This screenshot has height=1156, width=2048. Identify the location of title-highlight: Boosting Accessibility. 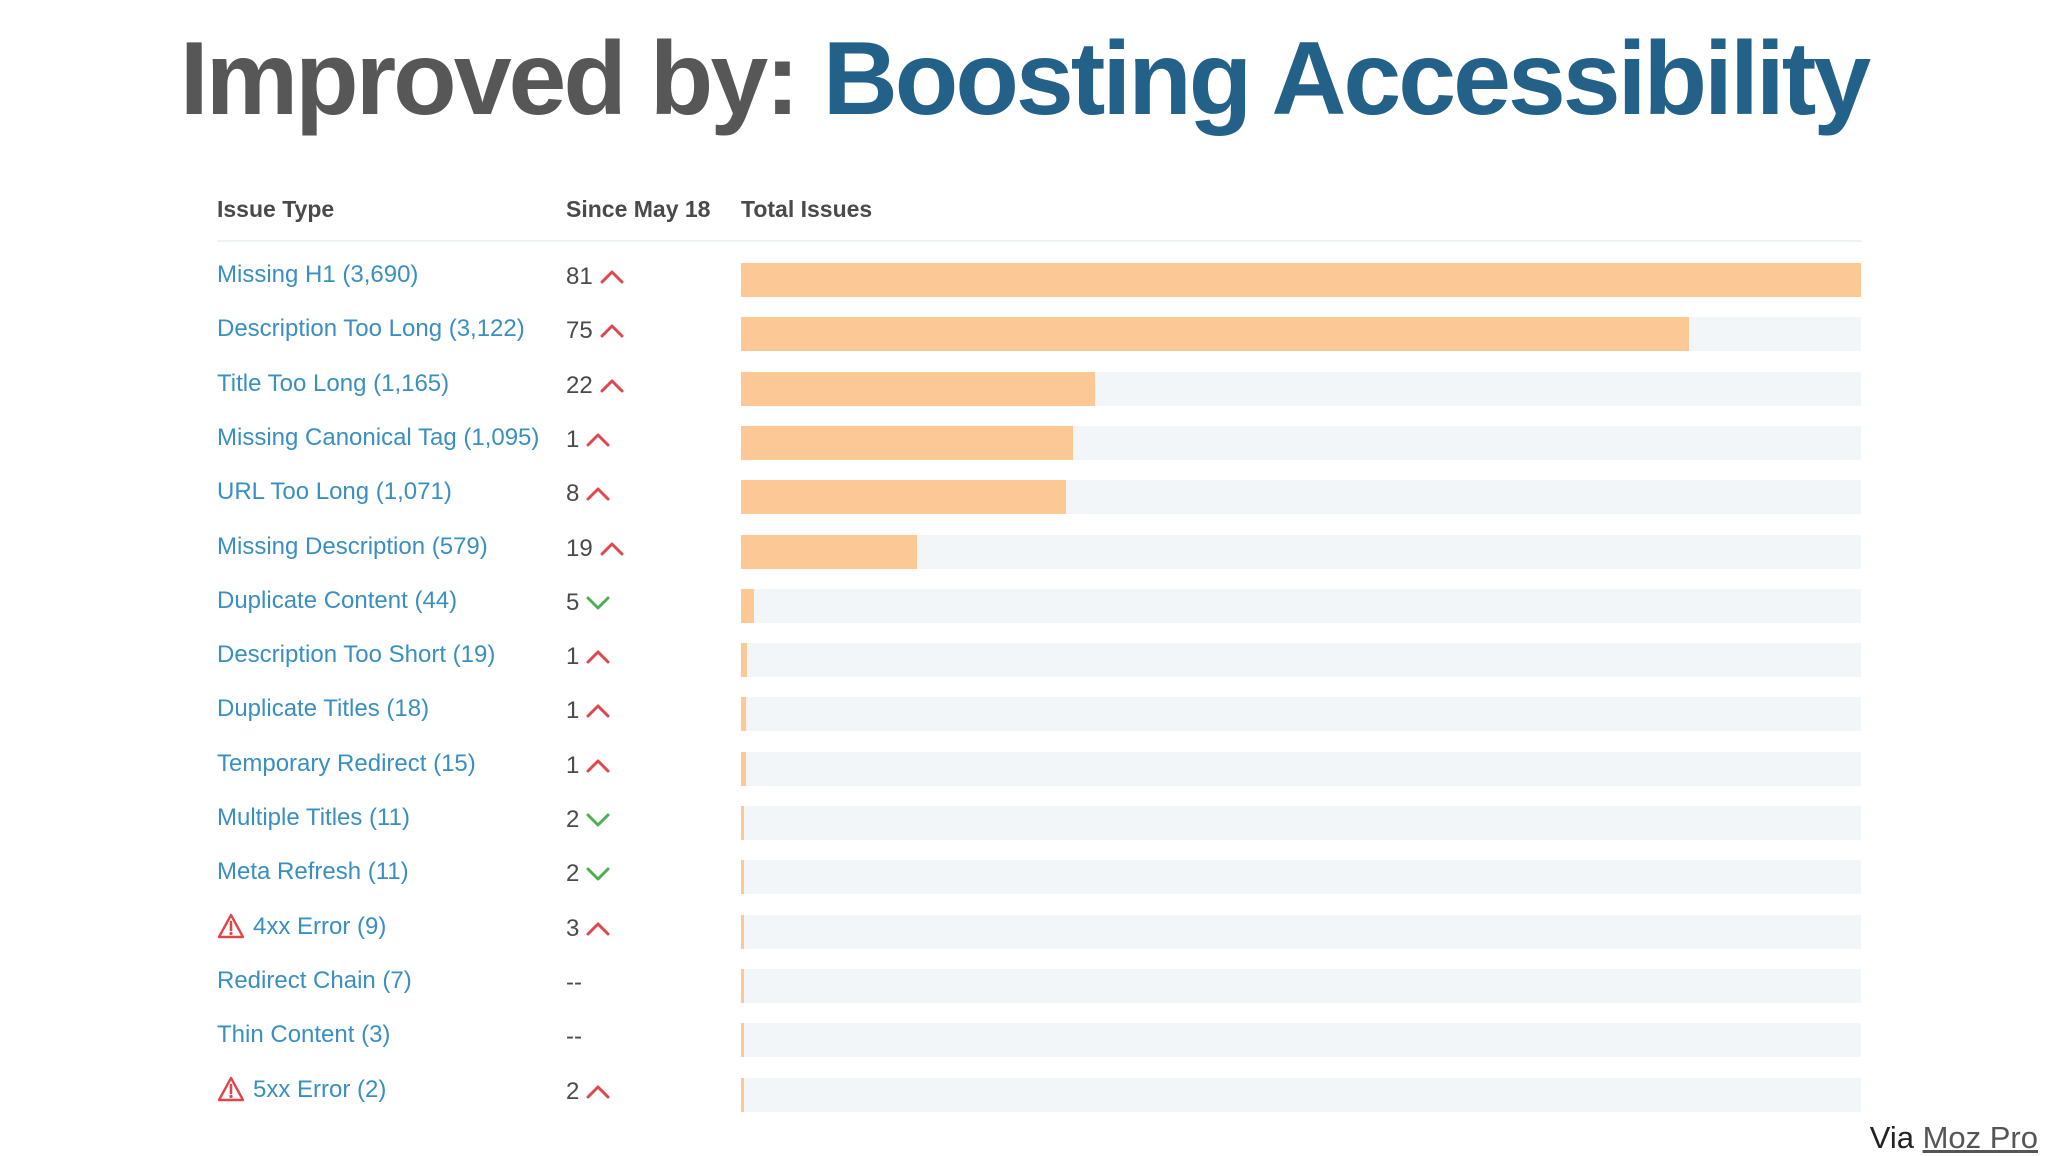
(1346, 79).